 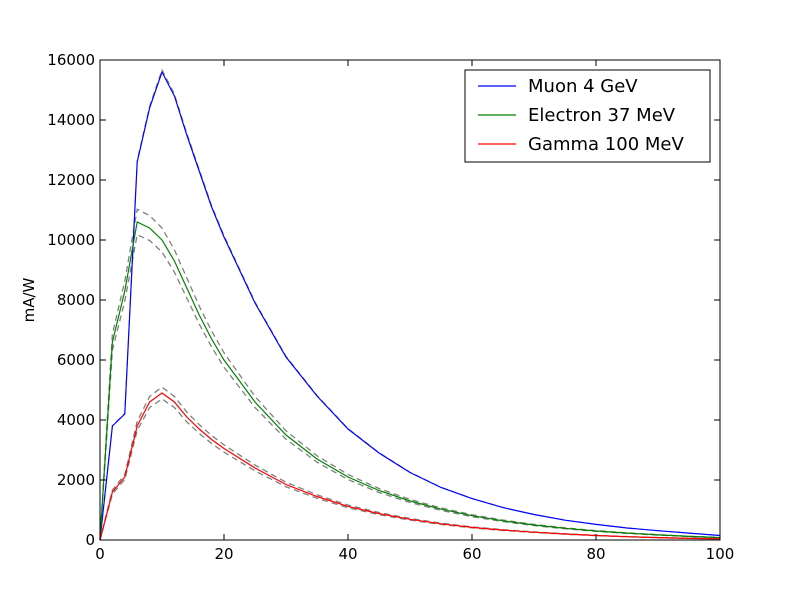 I want to click on y-tick-label: 16000, so click(x=71, y=60).